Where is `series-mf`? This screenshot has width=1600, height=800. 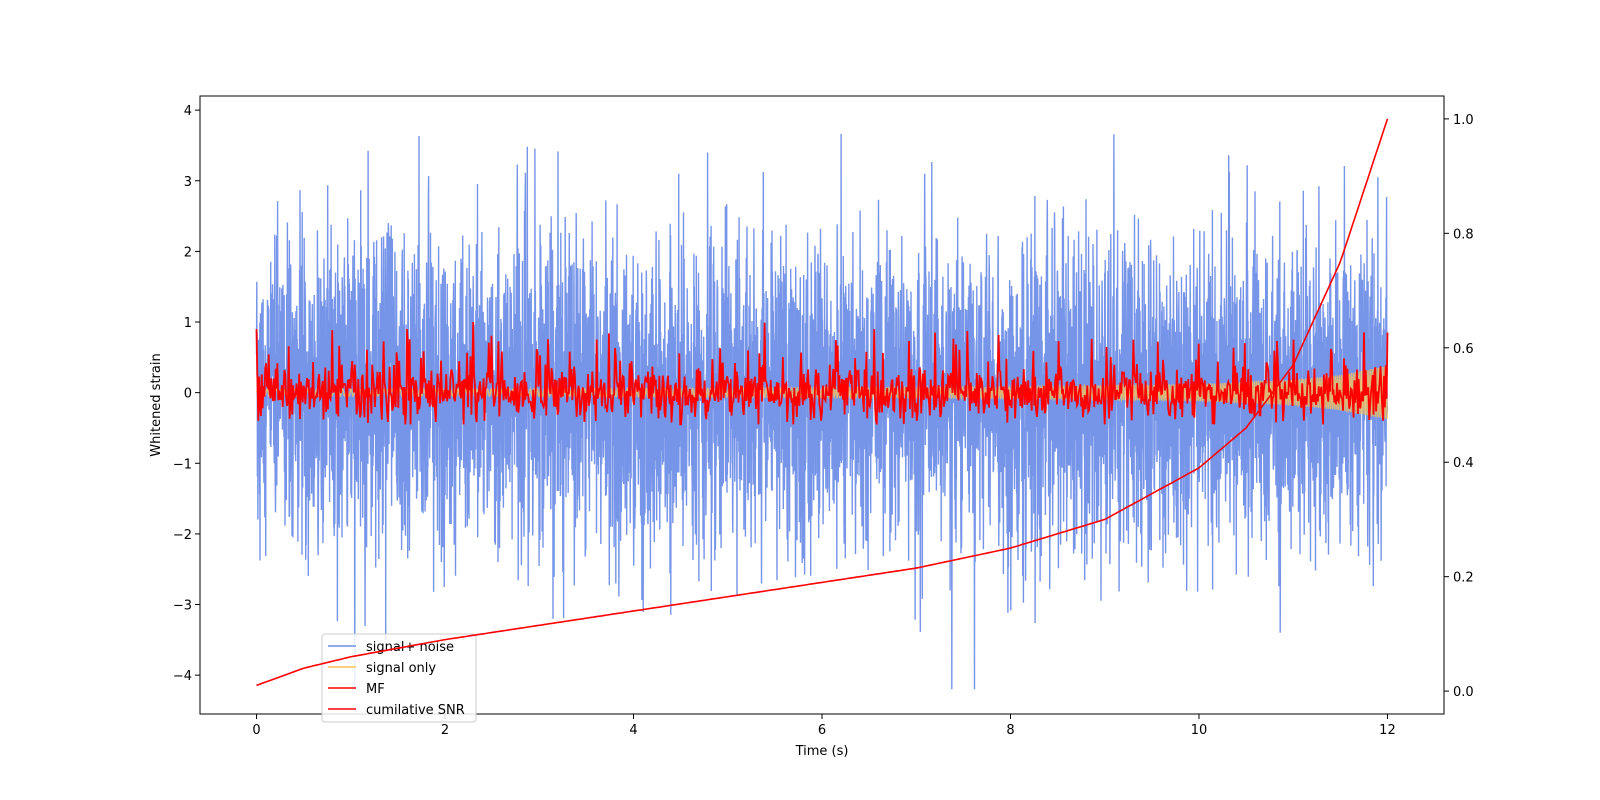
series-mf is located at coordinates (822, 373).